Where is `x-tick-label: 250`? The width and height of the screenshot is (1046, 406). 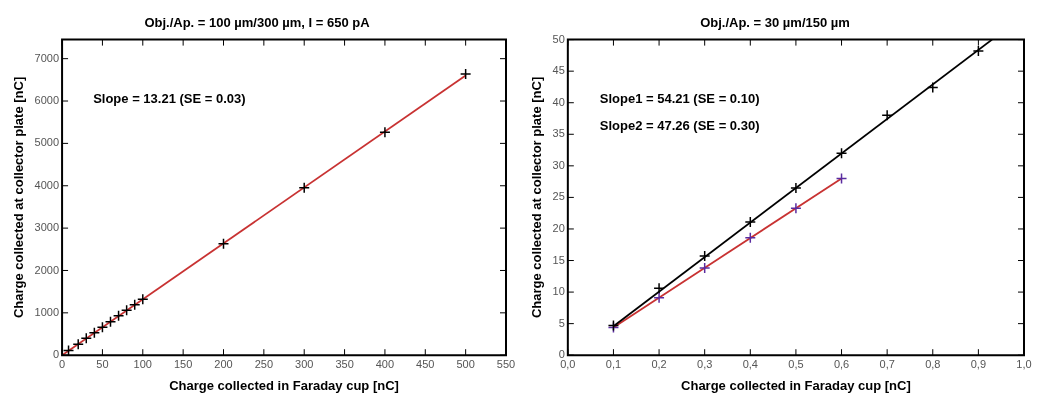 x-tick-label: 250 is located at coordinates (264, 363).